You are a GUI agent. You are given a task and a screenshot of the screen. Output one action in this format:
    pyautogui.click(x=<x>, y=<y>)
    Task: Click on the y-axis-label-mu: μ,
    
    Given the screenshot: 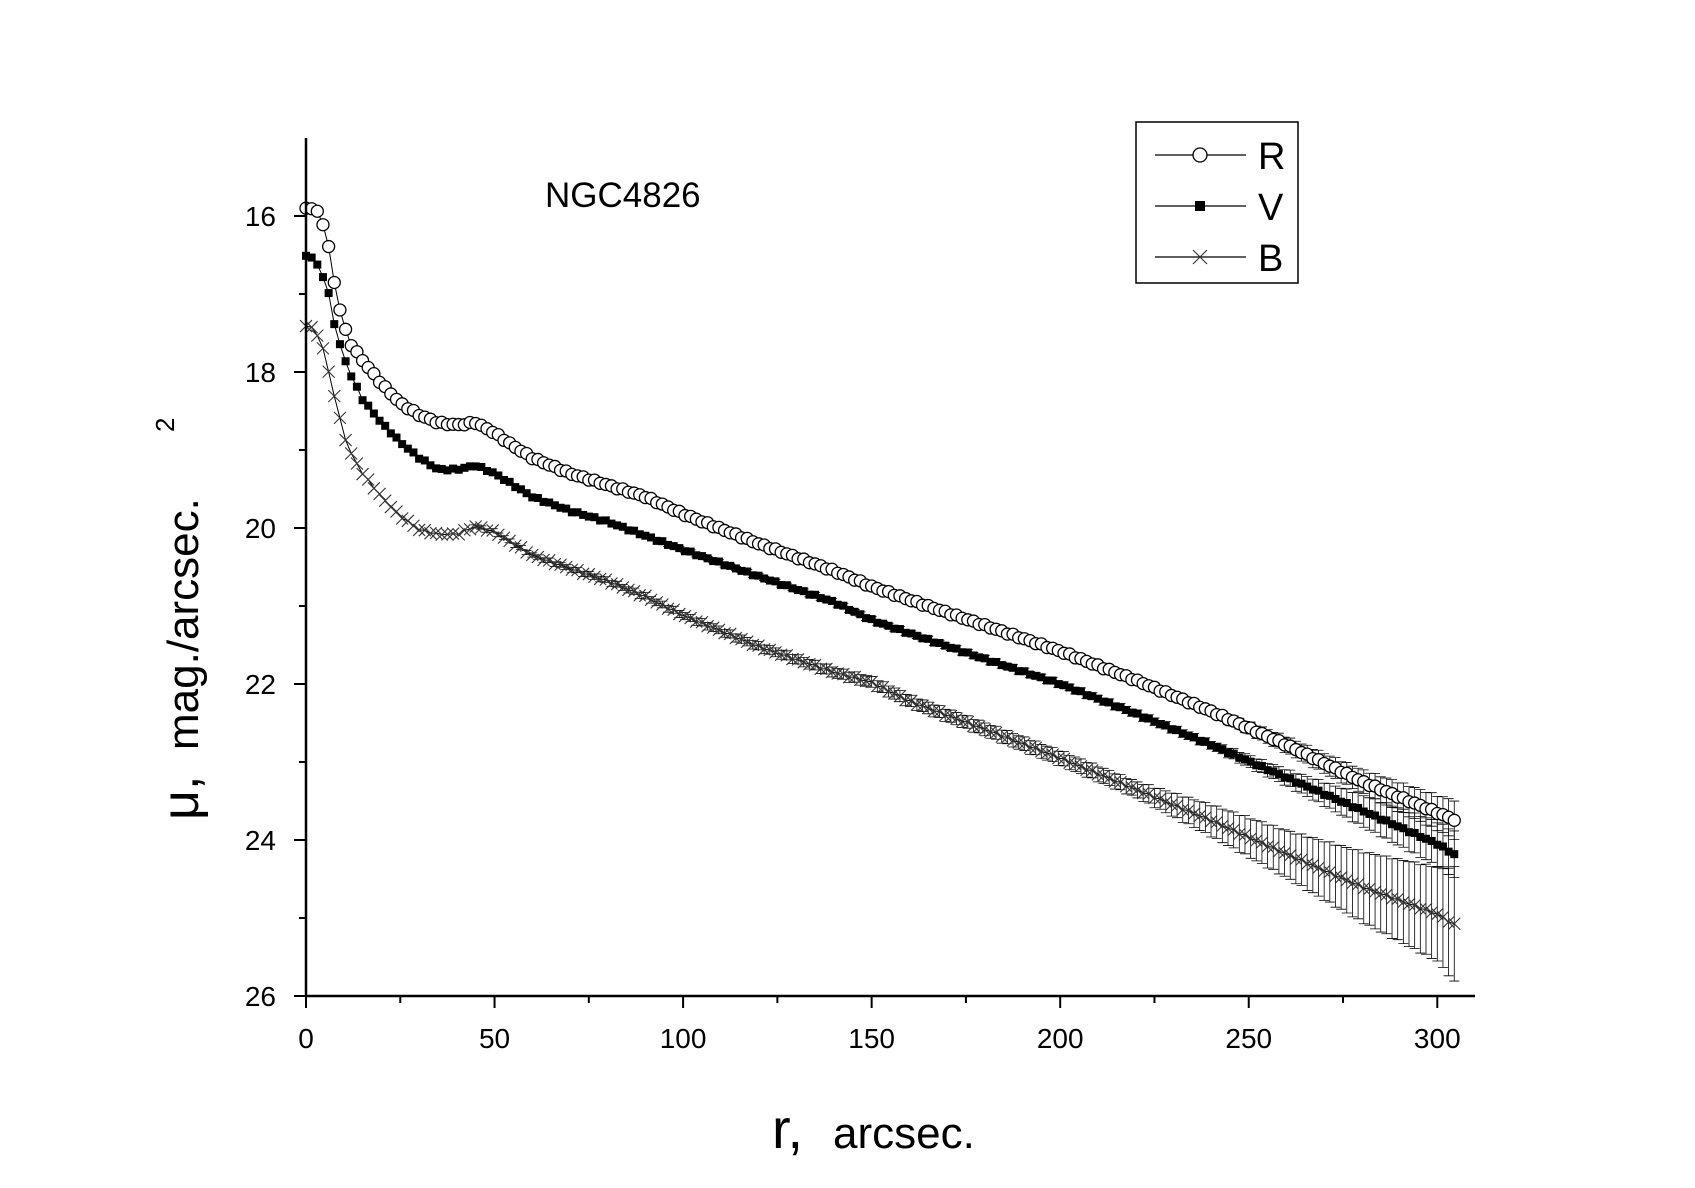 What is the action you would take?
    pyautogui.click(x=181, y=798)
    